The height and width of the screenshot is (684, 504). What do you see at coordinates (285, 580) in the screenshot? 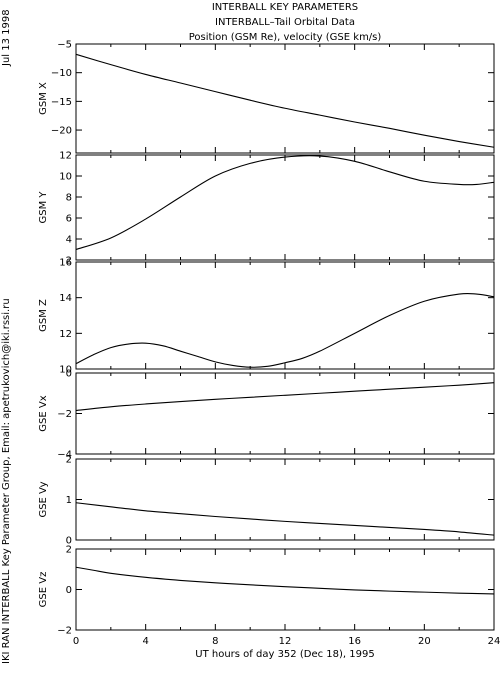
I see `series-line-gse-vz` at bounding box center [285, 580].